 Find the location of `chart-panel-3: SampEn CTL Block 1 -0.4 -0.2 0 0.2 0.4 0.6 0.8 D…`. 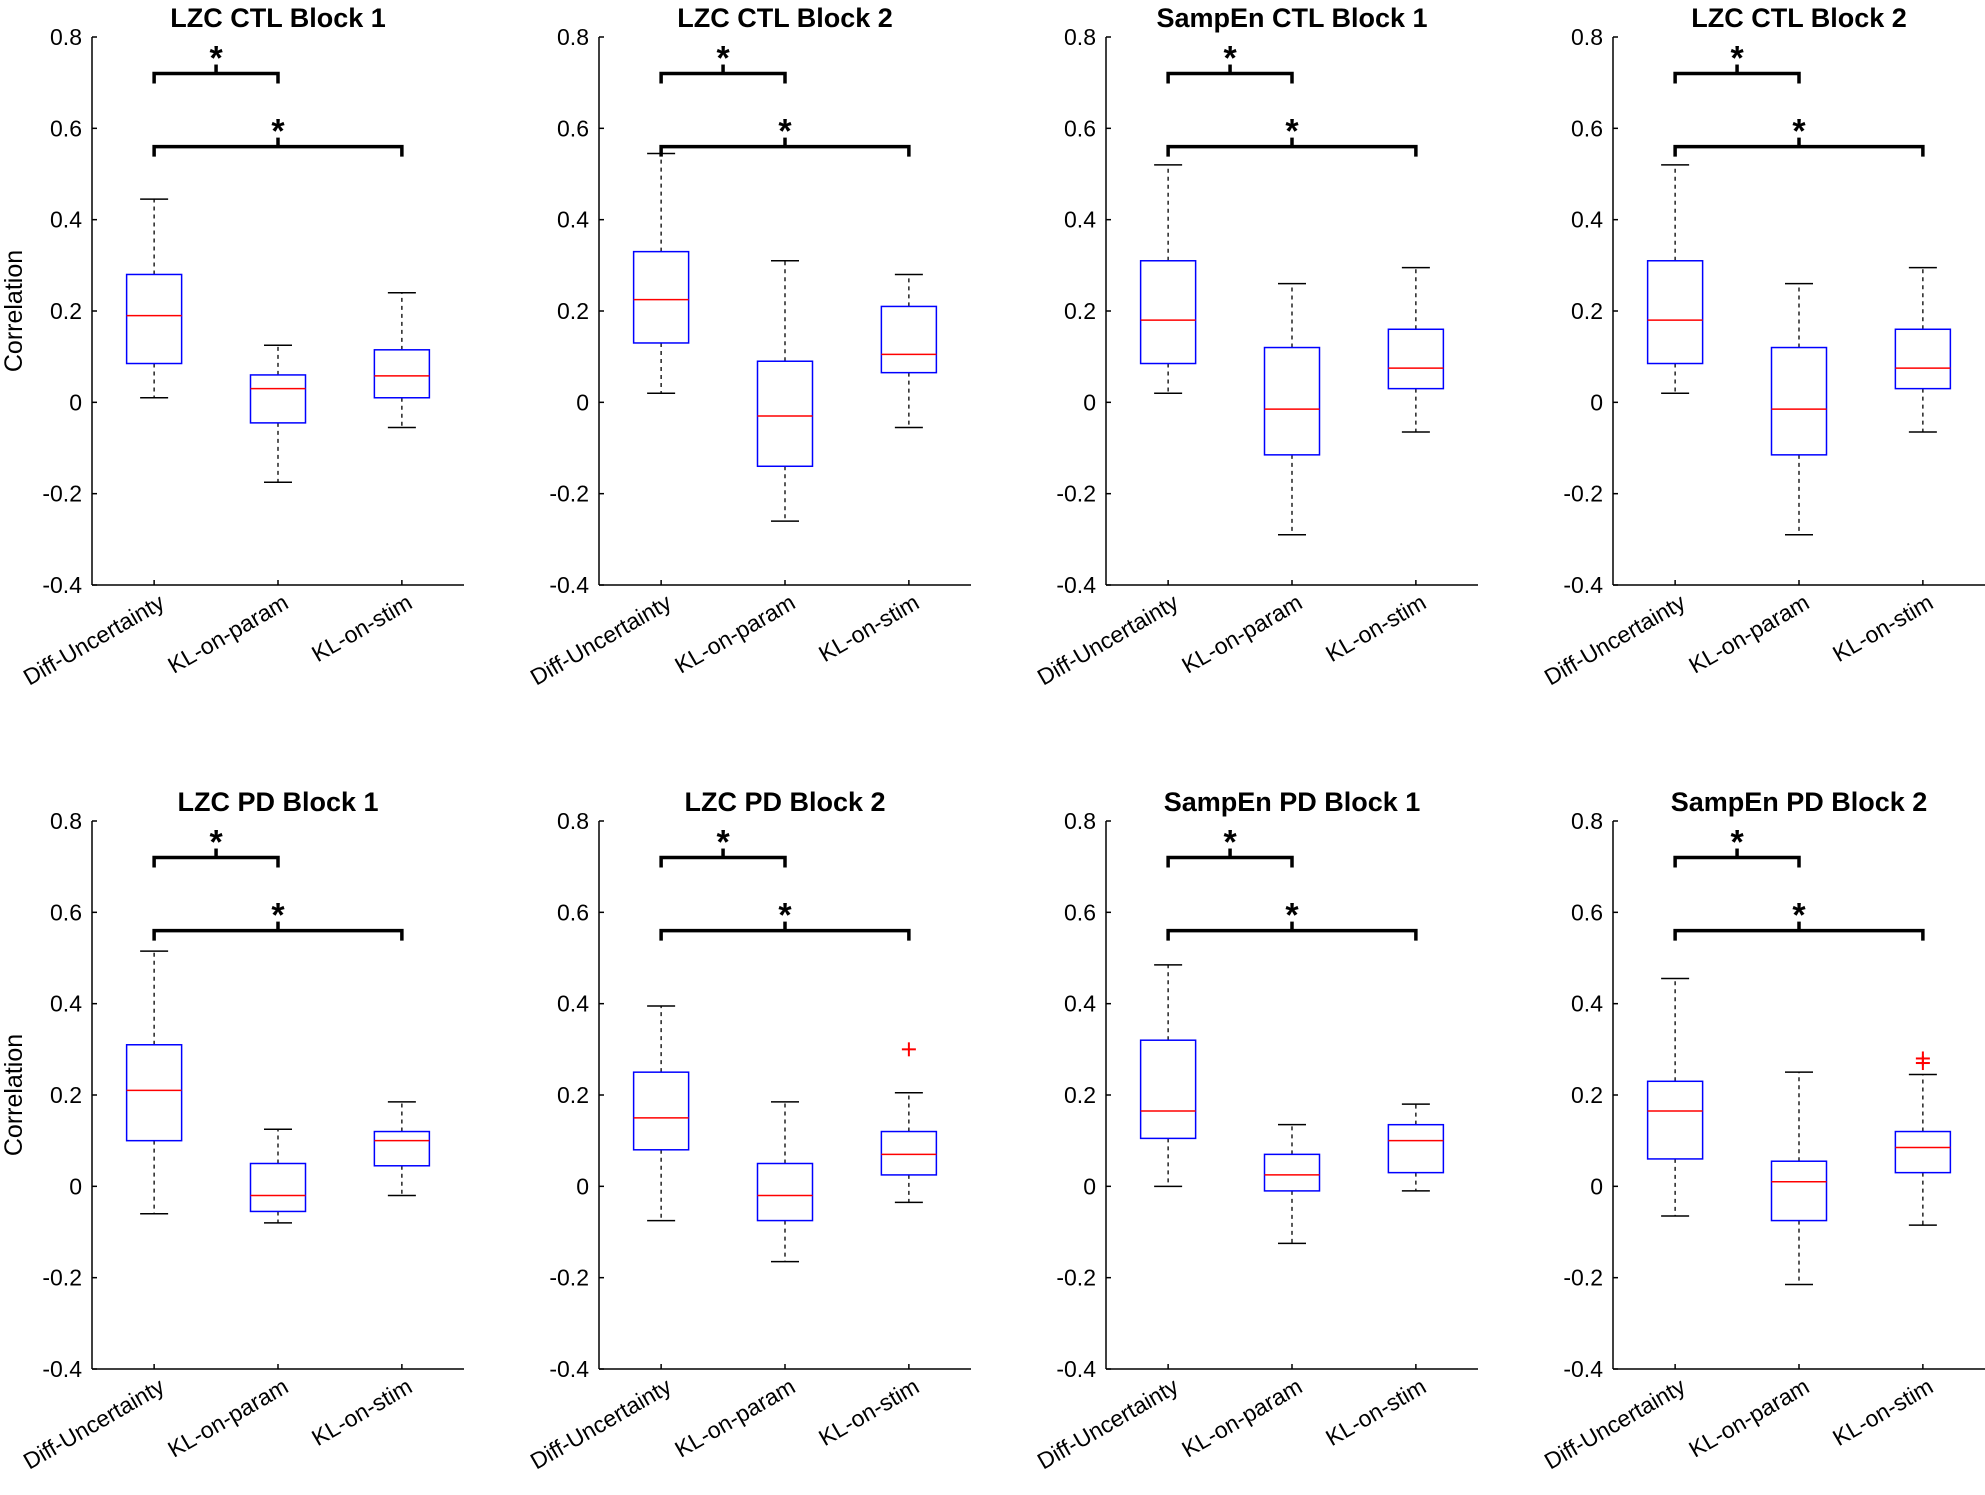

chart-panel-3: SampEn CTL Block 1 -0.4 -0.2 0 0.2 0.4 0.6 0.8 D… is located at coordinates (1255, 346).